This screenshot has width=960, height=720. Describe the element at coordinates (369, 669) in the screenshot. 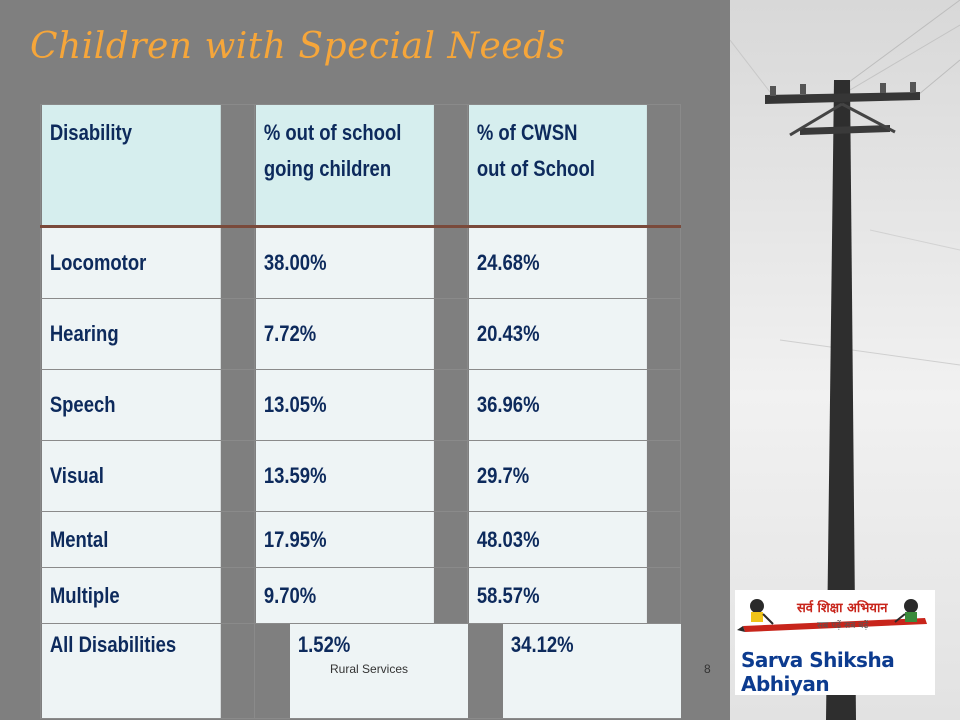

I see `footer-text: Rural Services` at that location.